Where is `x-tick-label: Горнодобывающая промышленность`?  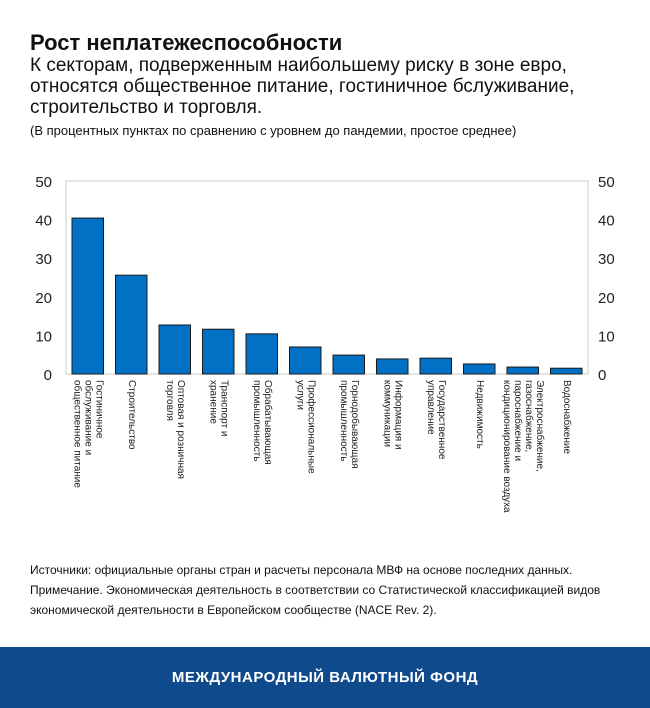 x-tick-label: Горнодобывающая промышленность is located at coordinates (348, 424).